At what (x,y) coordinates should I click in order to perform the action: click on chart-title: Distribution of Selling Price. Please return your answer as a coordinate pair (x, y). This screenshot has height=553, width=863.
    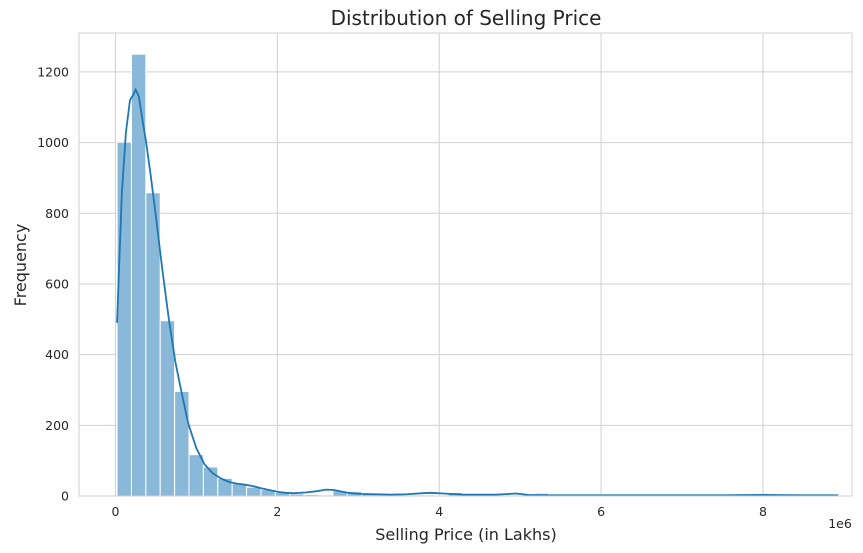
    Looking at the image, I should click on (466, 18).